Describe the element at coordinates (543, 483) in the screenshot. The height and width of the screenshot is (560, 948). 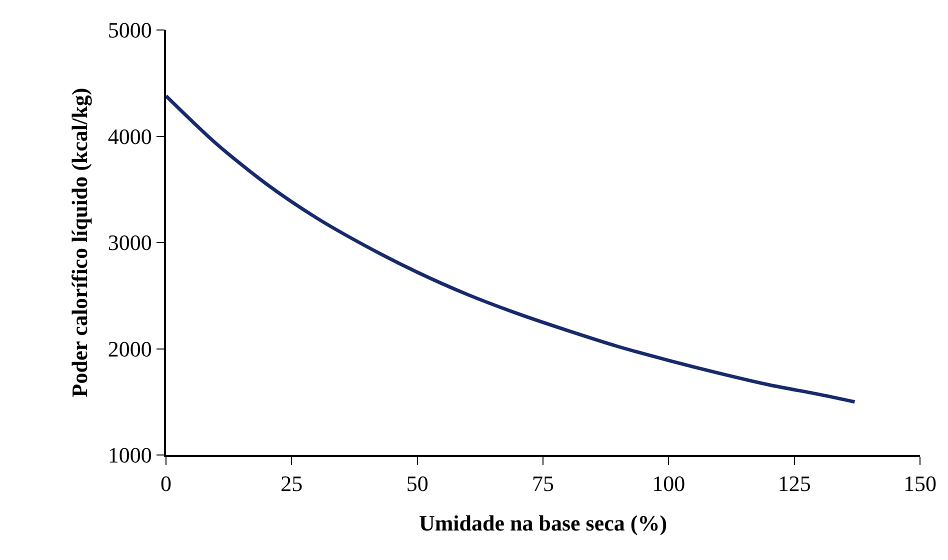
I see `x-tick-label: 75` at that location.